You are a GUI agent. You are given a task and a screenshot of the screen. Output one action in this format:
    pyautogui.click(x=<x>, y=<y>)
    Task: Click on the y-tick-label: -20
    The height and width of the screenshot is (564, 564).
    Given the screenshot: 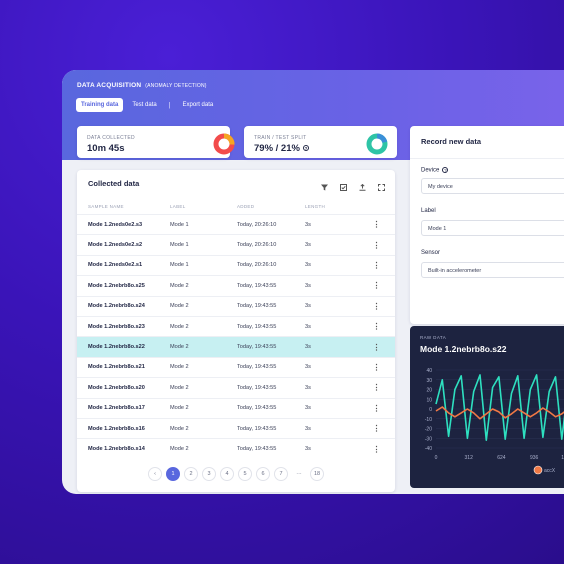 What is the action you would take?
    pyautogui.click(x=428, y=430)
    